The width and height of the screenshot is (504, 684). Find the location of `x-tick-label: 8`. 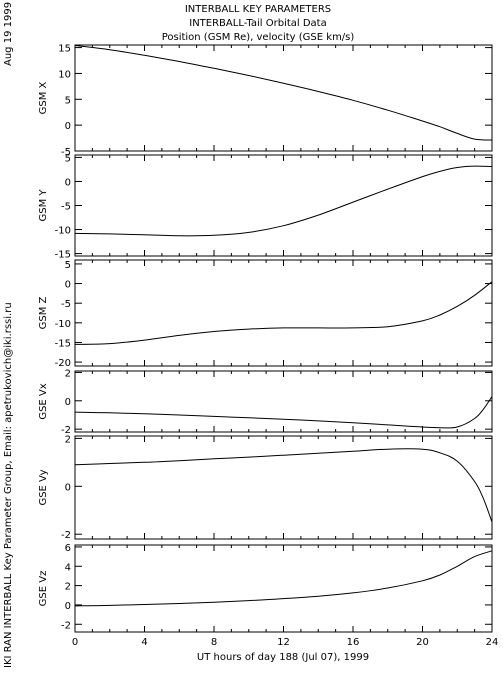

x-tick-label: 8 is located at coordinates (214, 642).